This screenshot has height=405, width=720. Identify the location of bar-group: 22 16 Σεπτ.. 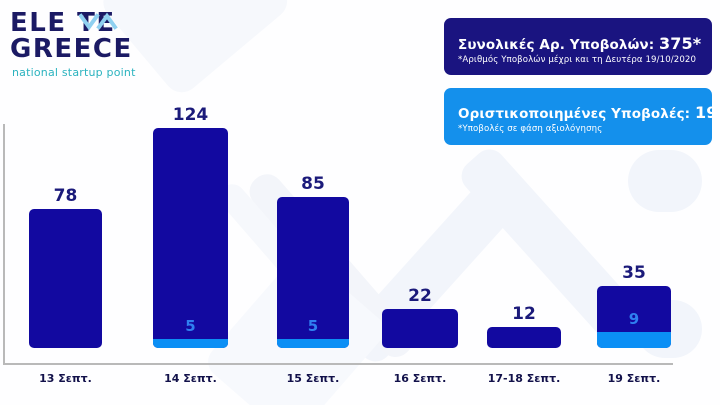
(420, 335).